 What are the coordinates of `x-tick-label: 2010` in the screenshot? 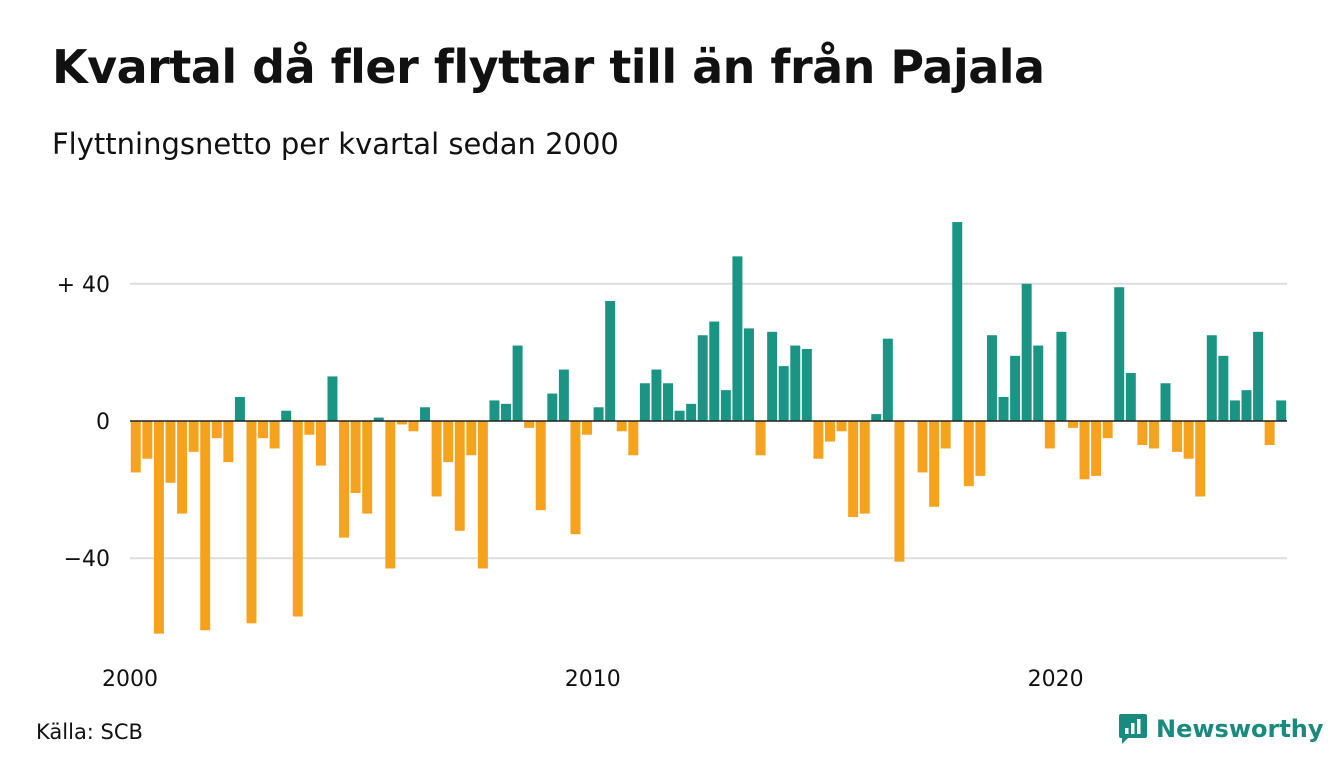 It's located at (593, 679).